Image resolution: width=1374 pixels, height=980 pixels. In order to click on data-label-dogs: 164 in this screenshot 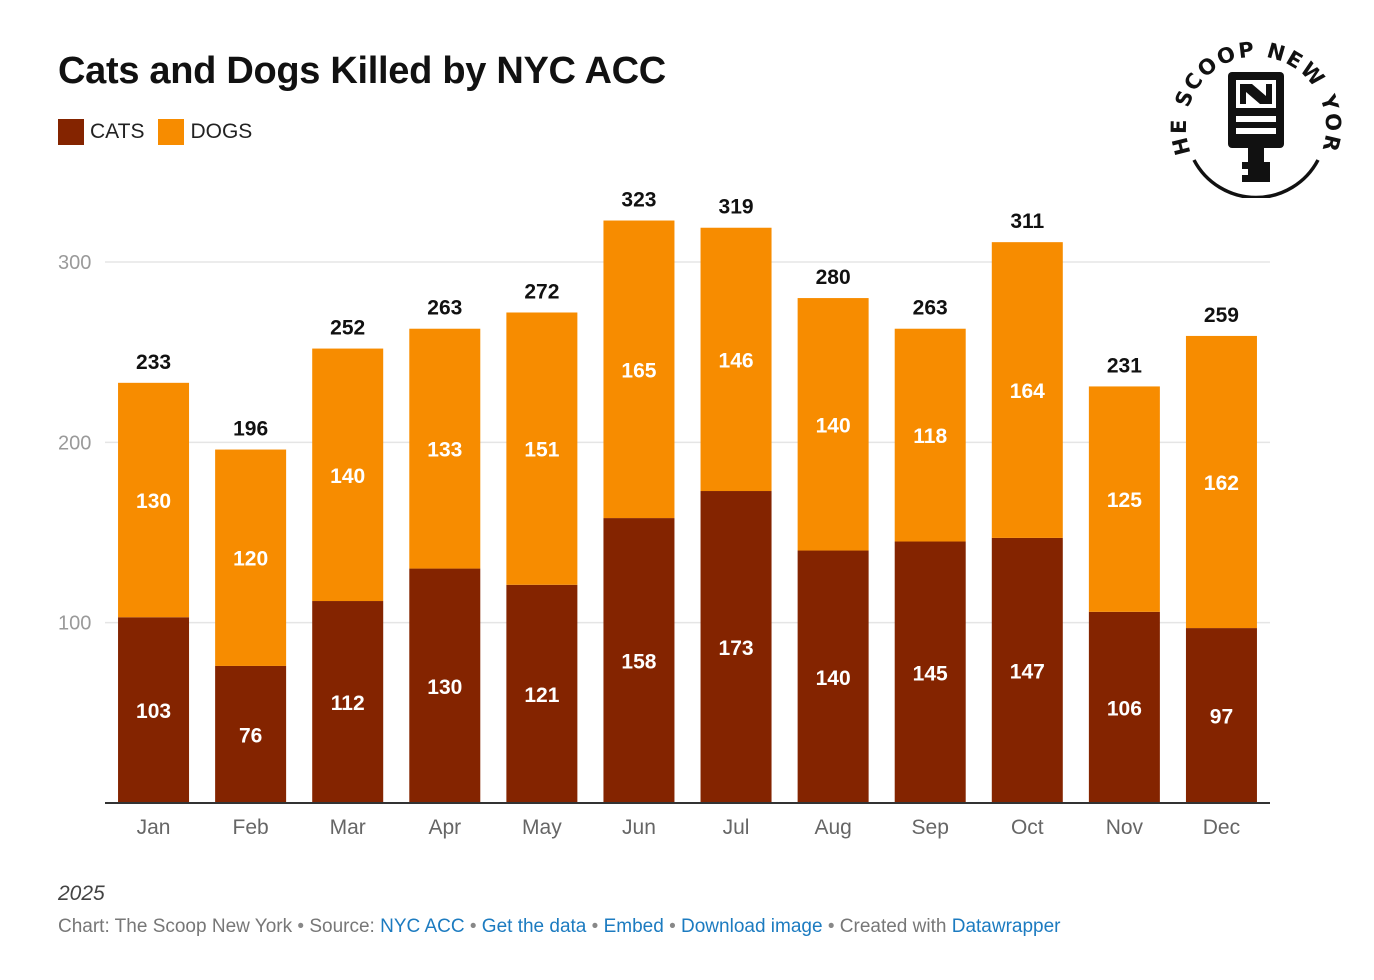, I will do `click(1027, 391)`.